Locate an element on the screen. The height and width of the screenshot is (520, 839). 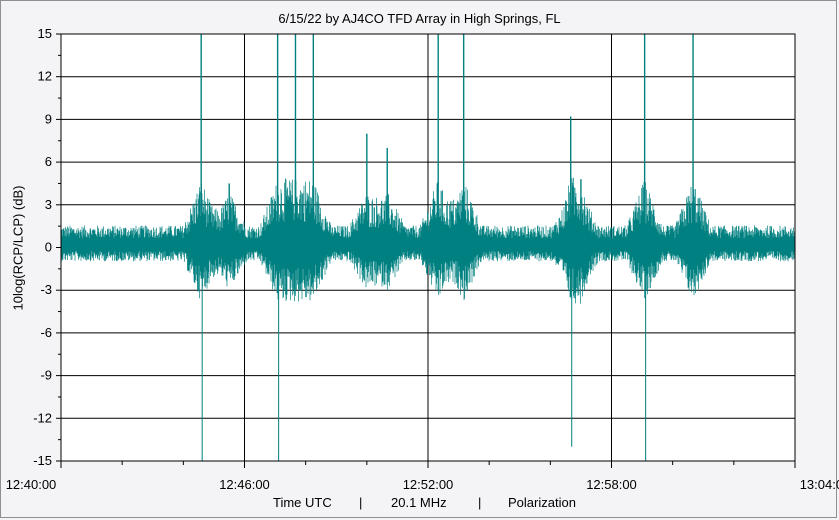
y-tick-label: -3 is located at coordinates (46, 289).